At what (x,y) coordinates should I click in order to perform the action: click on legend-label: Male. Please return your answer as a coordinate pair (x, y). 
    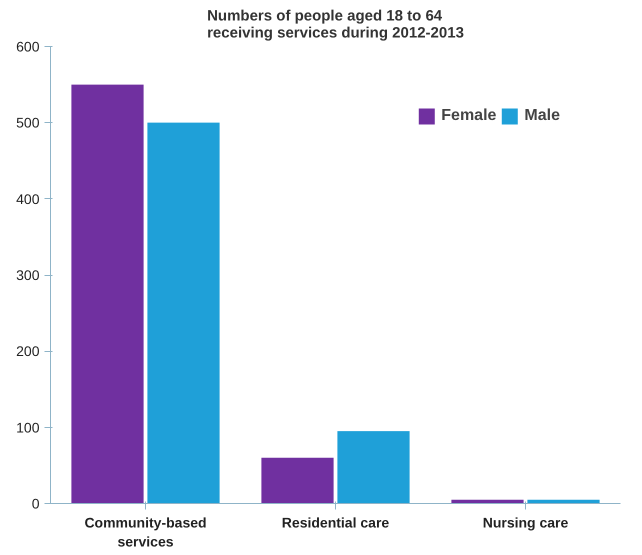
    Looking at the image, I should click on (542, 116).